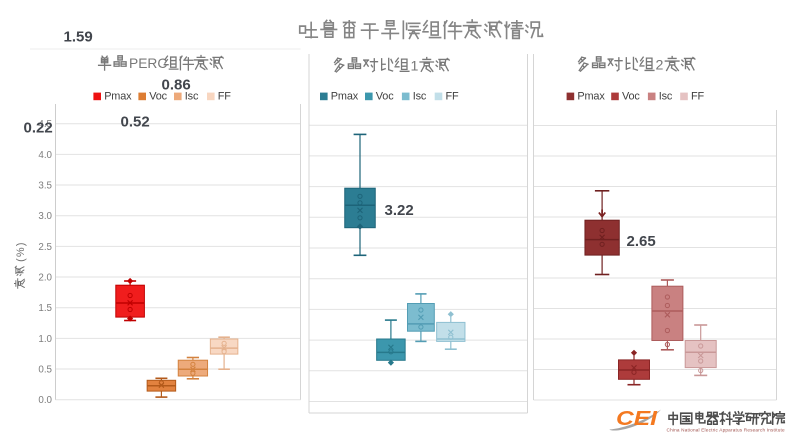 The height and width of the screenshot is (446, 800). I want to click on svg-text: 0.22, so click(38, 127).